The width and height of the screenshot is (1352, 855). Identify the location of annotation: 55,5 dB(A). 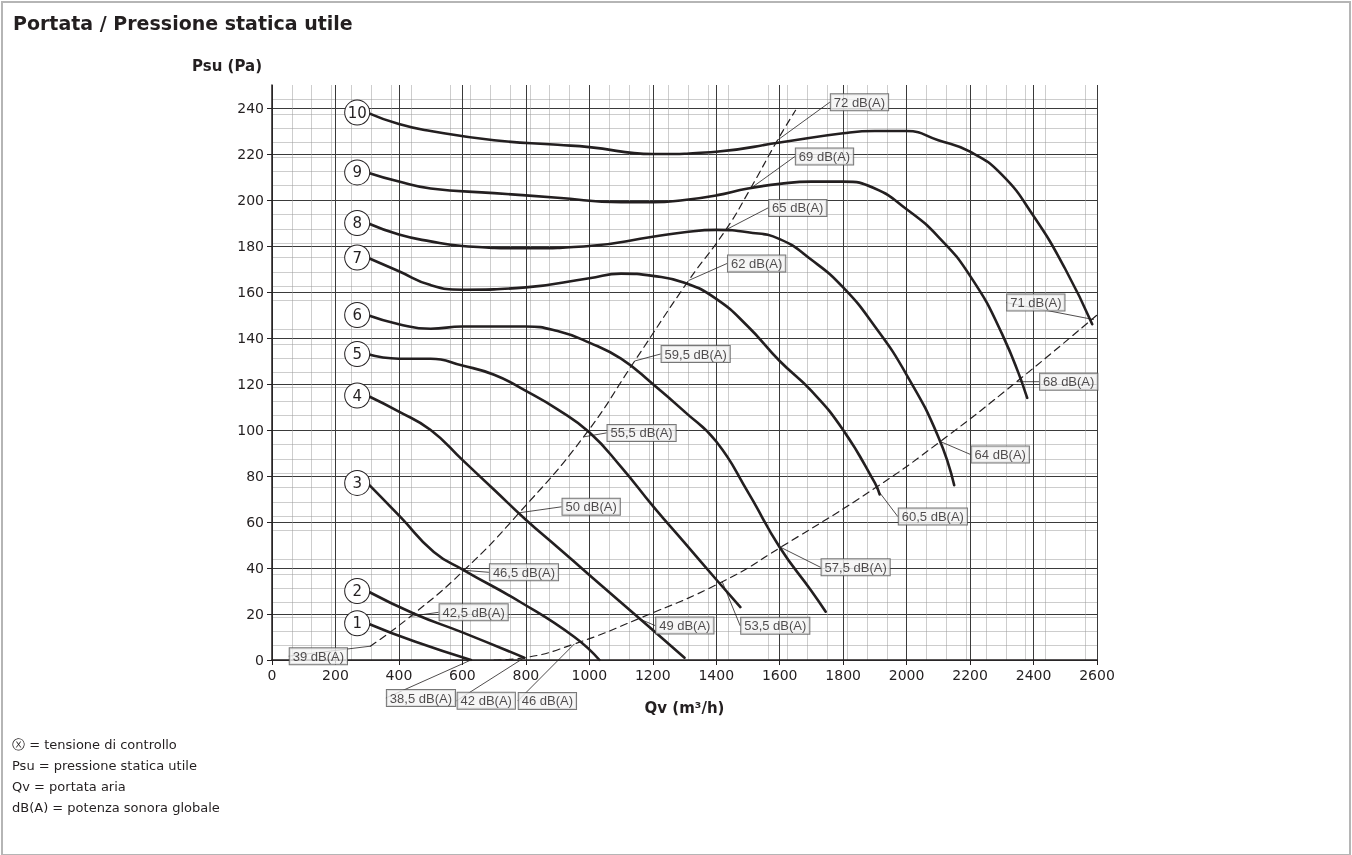
(641, 433).